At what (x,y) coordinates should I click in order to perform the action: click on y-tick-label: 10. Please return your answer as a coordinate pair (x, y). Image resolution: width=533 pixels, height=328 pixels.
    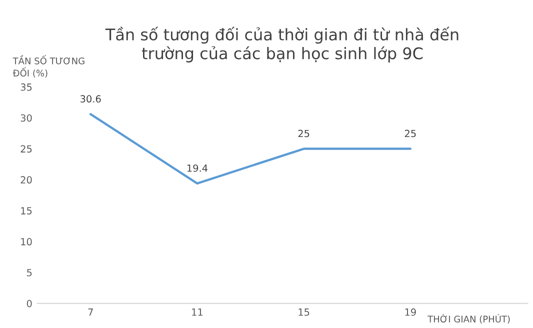
    Looking at the image, I should click on (26, 242).